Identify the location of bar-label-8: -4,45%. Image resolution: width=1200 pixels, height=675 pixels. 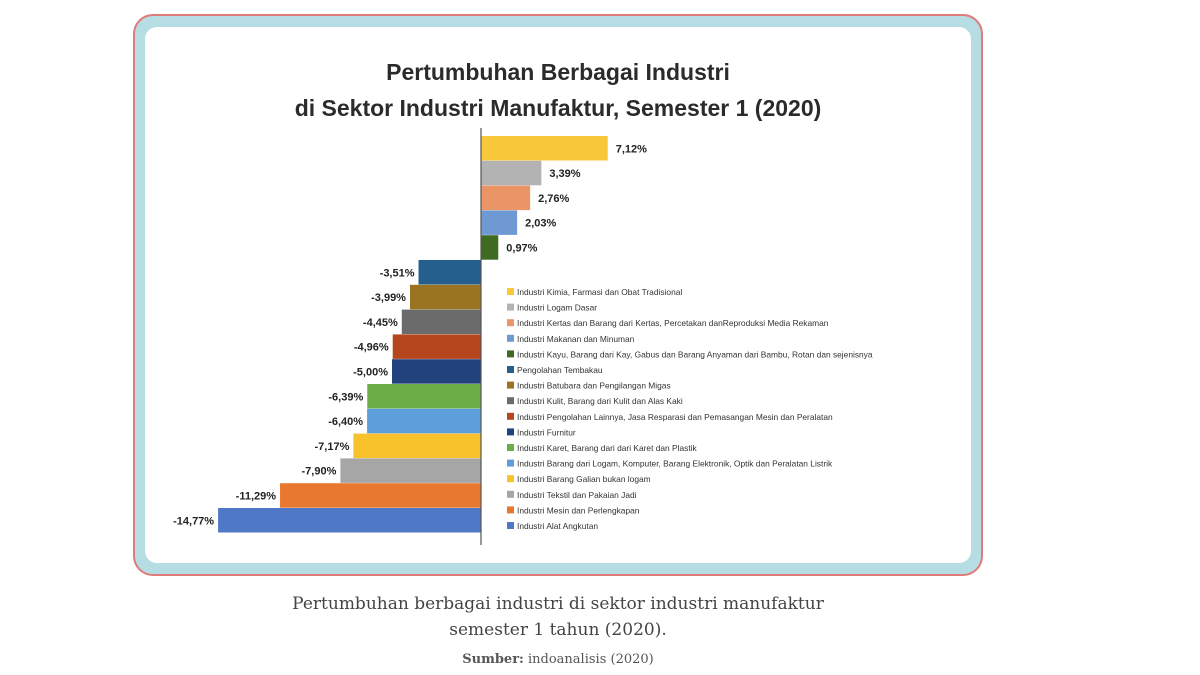
(380, 323).